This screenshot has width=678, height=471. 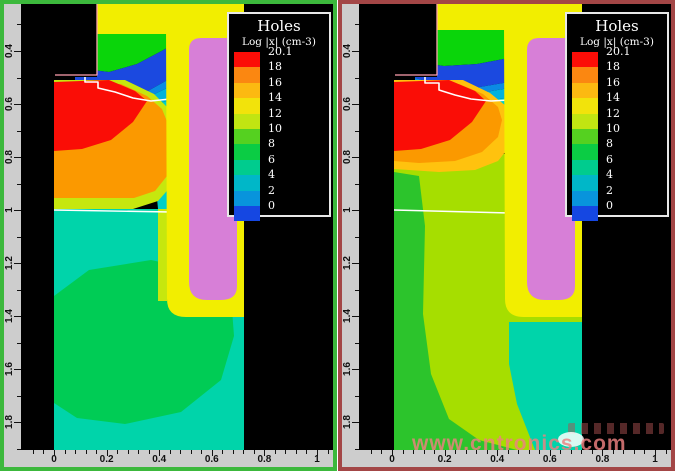 What do you see at coordinates (76, 40) in the screenshot?
I see `contact-outline` at bounding box center [76, 40].